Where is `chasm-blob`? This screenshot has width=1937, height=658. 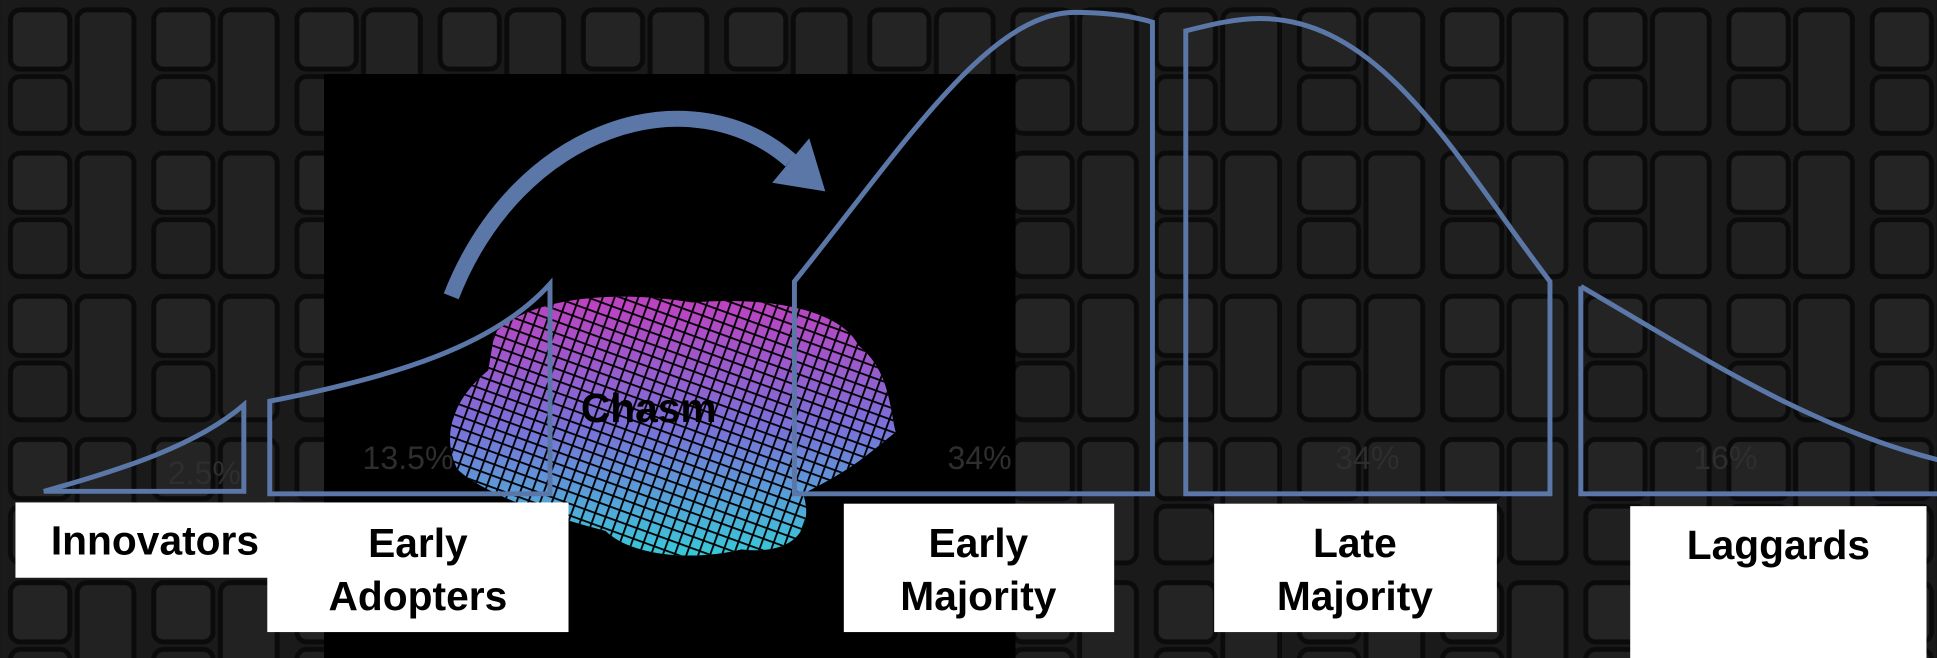
chasm-blob is located at coordinates (673, 426).